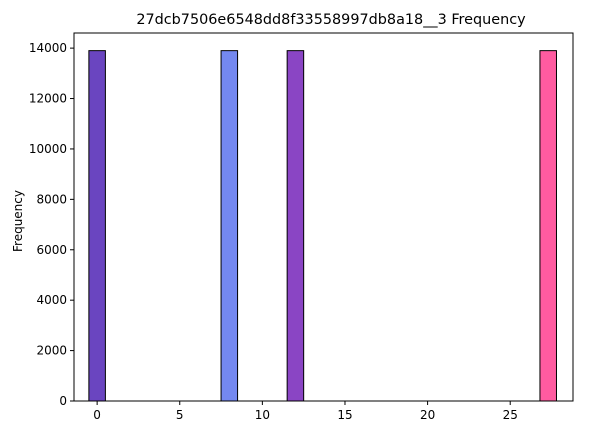 The image size is (589, 435). What do you see at coordinates (18, 221) in the screenshot?
I see `y-axis-label: Frequency` at bounding box center [18, 221].